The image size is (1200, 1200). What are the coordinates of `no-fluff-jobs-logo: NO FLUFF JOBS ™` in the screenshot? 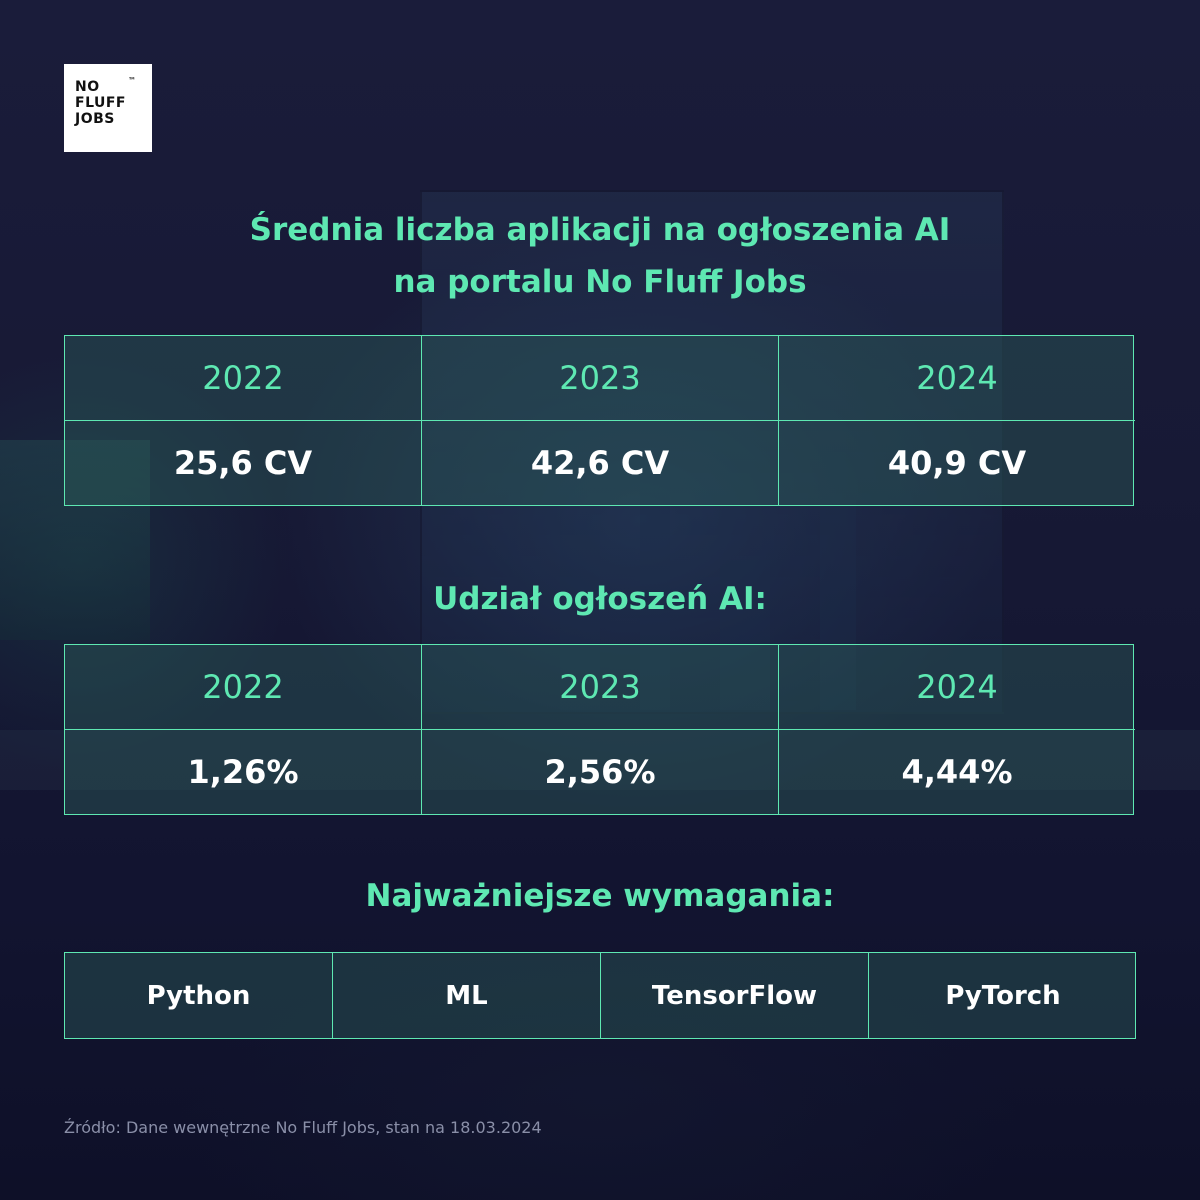 It's located at (108, 108).